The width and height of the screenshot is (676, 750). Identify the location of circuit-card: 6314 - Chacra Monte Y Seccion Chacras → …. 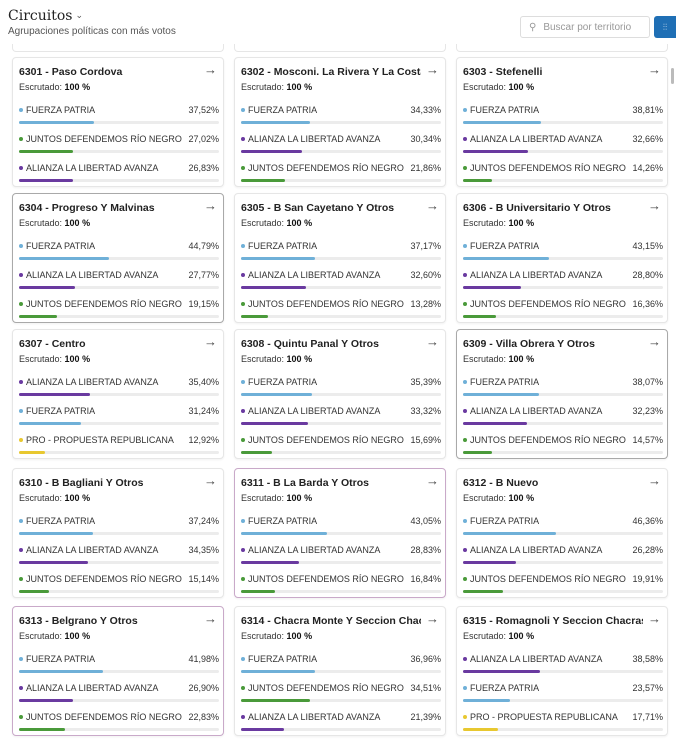
(340, 671).